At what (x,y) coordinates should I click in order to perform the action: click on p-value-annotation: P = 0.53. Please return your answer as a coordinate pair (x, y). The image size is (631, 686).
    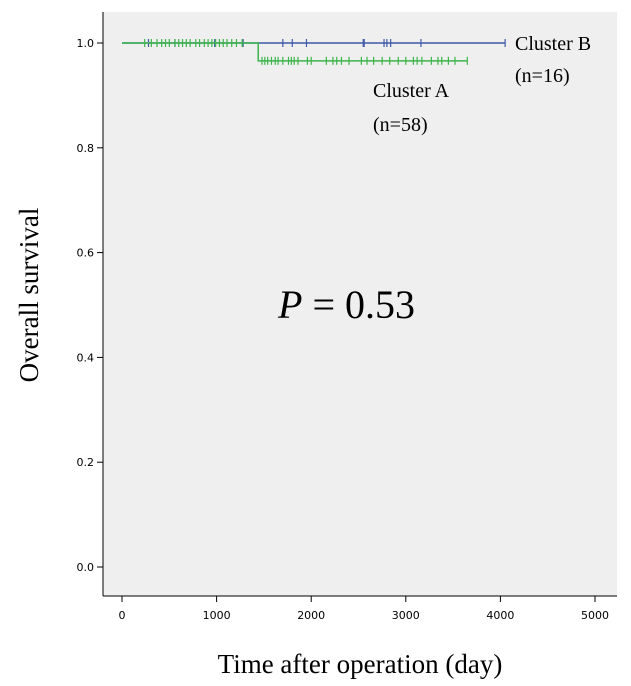
    Looking at the image, I should click on (346, 304).